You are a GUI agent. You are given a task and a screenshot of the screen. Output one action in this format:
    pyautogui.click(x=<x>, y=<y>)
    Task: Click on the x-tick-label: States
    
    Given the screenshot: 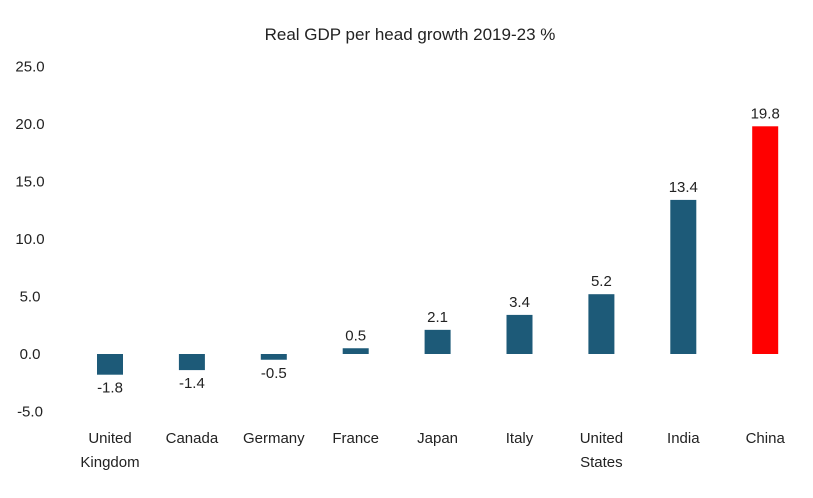 What is the action you would take?
    pyautogui.click(x=601, y=462)
    